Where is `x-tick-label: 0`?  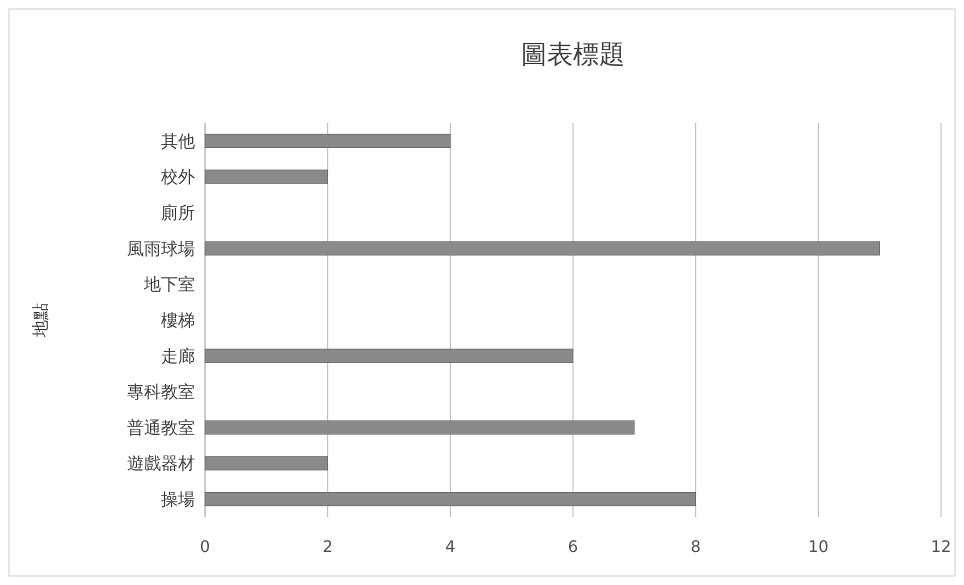 x-tick-label: 0 is located at coordinates (205, 546).